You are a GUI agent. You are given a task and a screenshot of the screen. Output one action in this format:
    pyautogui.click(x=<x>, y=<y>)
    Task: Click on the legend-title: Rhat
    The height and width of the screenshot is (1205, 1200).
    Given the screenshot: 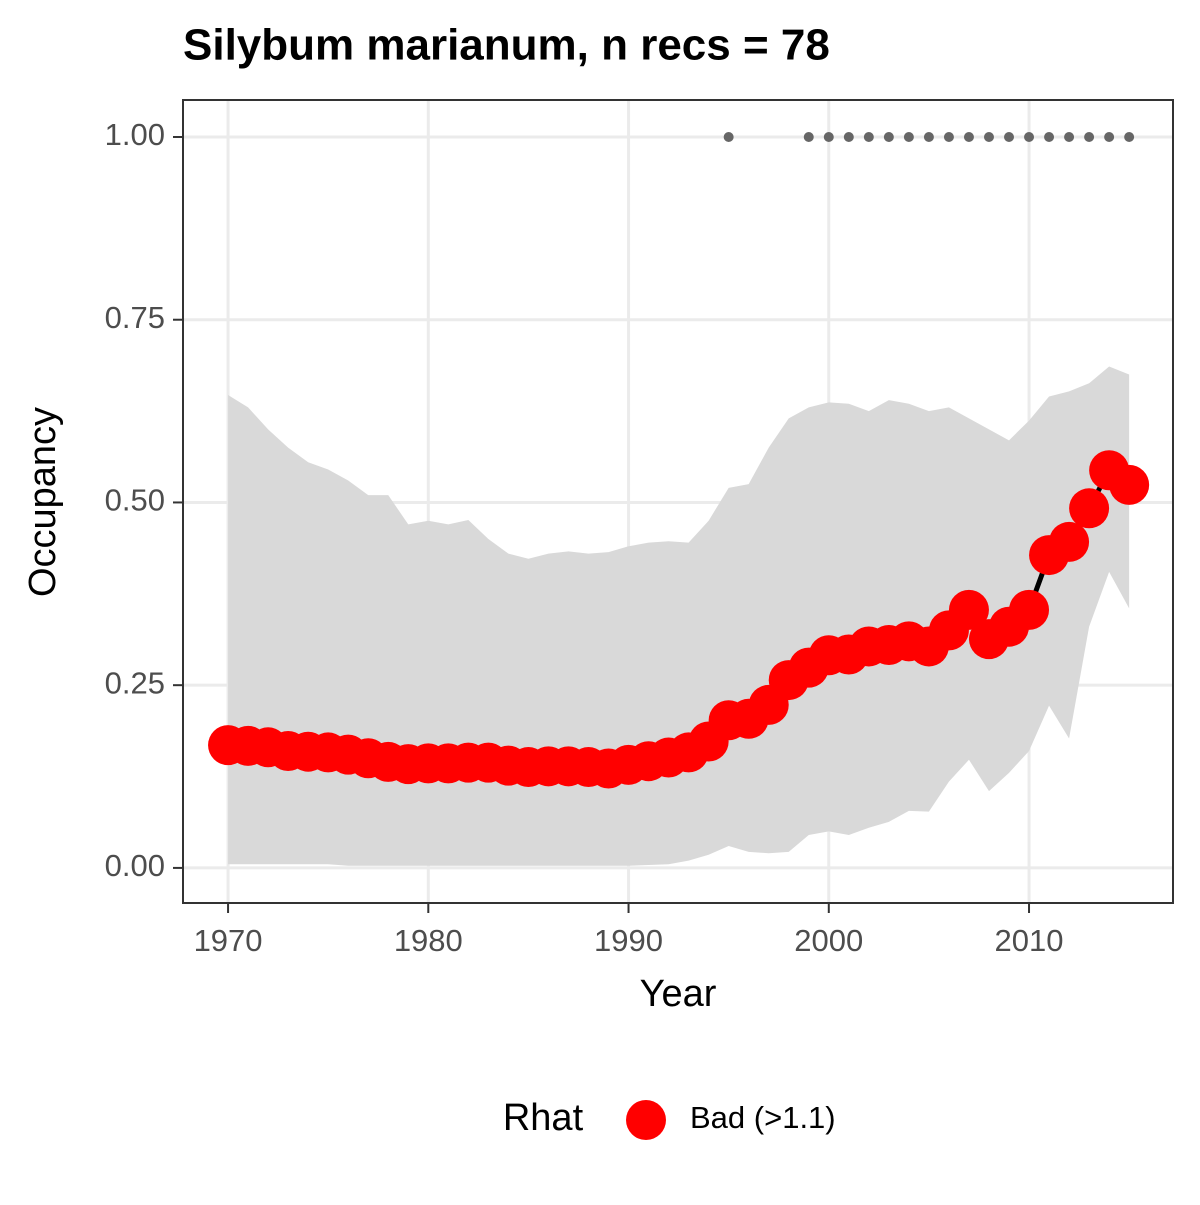 What is the action you would take?
    pyautogui.click(x=543, y=1118)
    